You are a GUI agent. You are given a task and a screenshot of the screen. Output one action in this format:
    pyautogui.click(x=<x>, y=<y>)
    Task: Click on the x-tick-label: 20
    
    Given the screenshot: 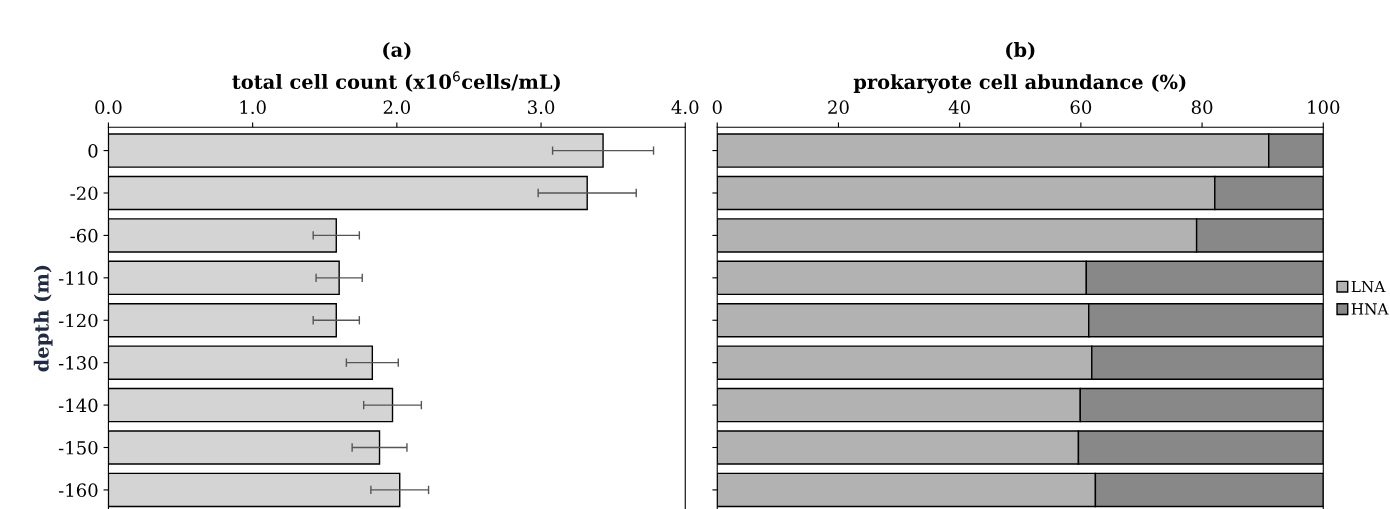 What is the action you would take?
    pyautogui.click(x=838, y=107)
    